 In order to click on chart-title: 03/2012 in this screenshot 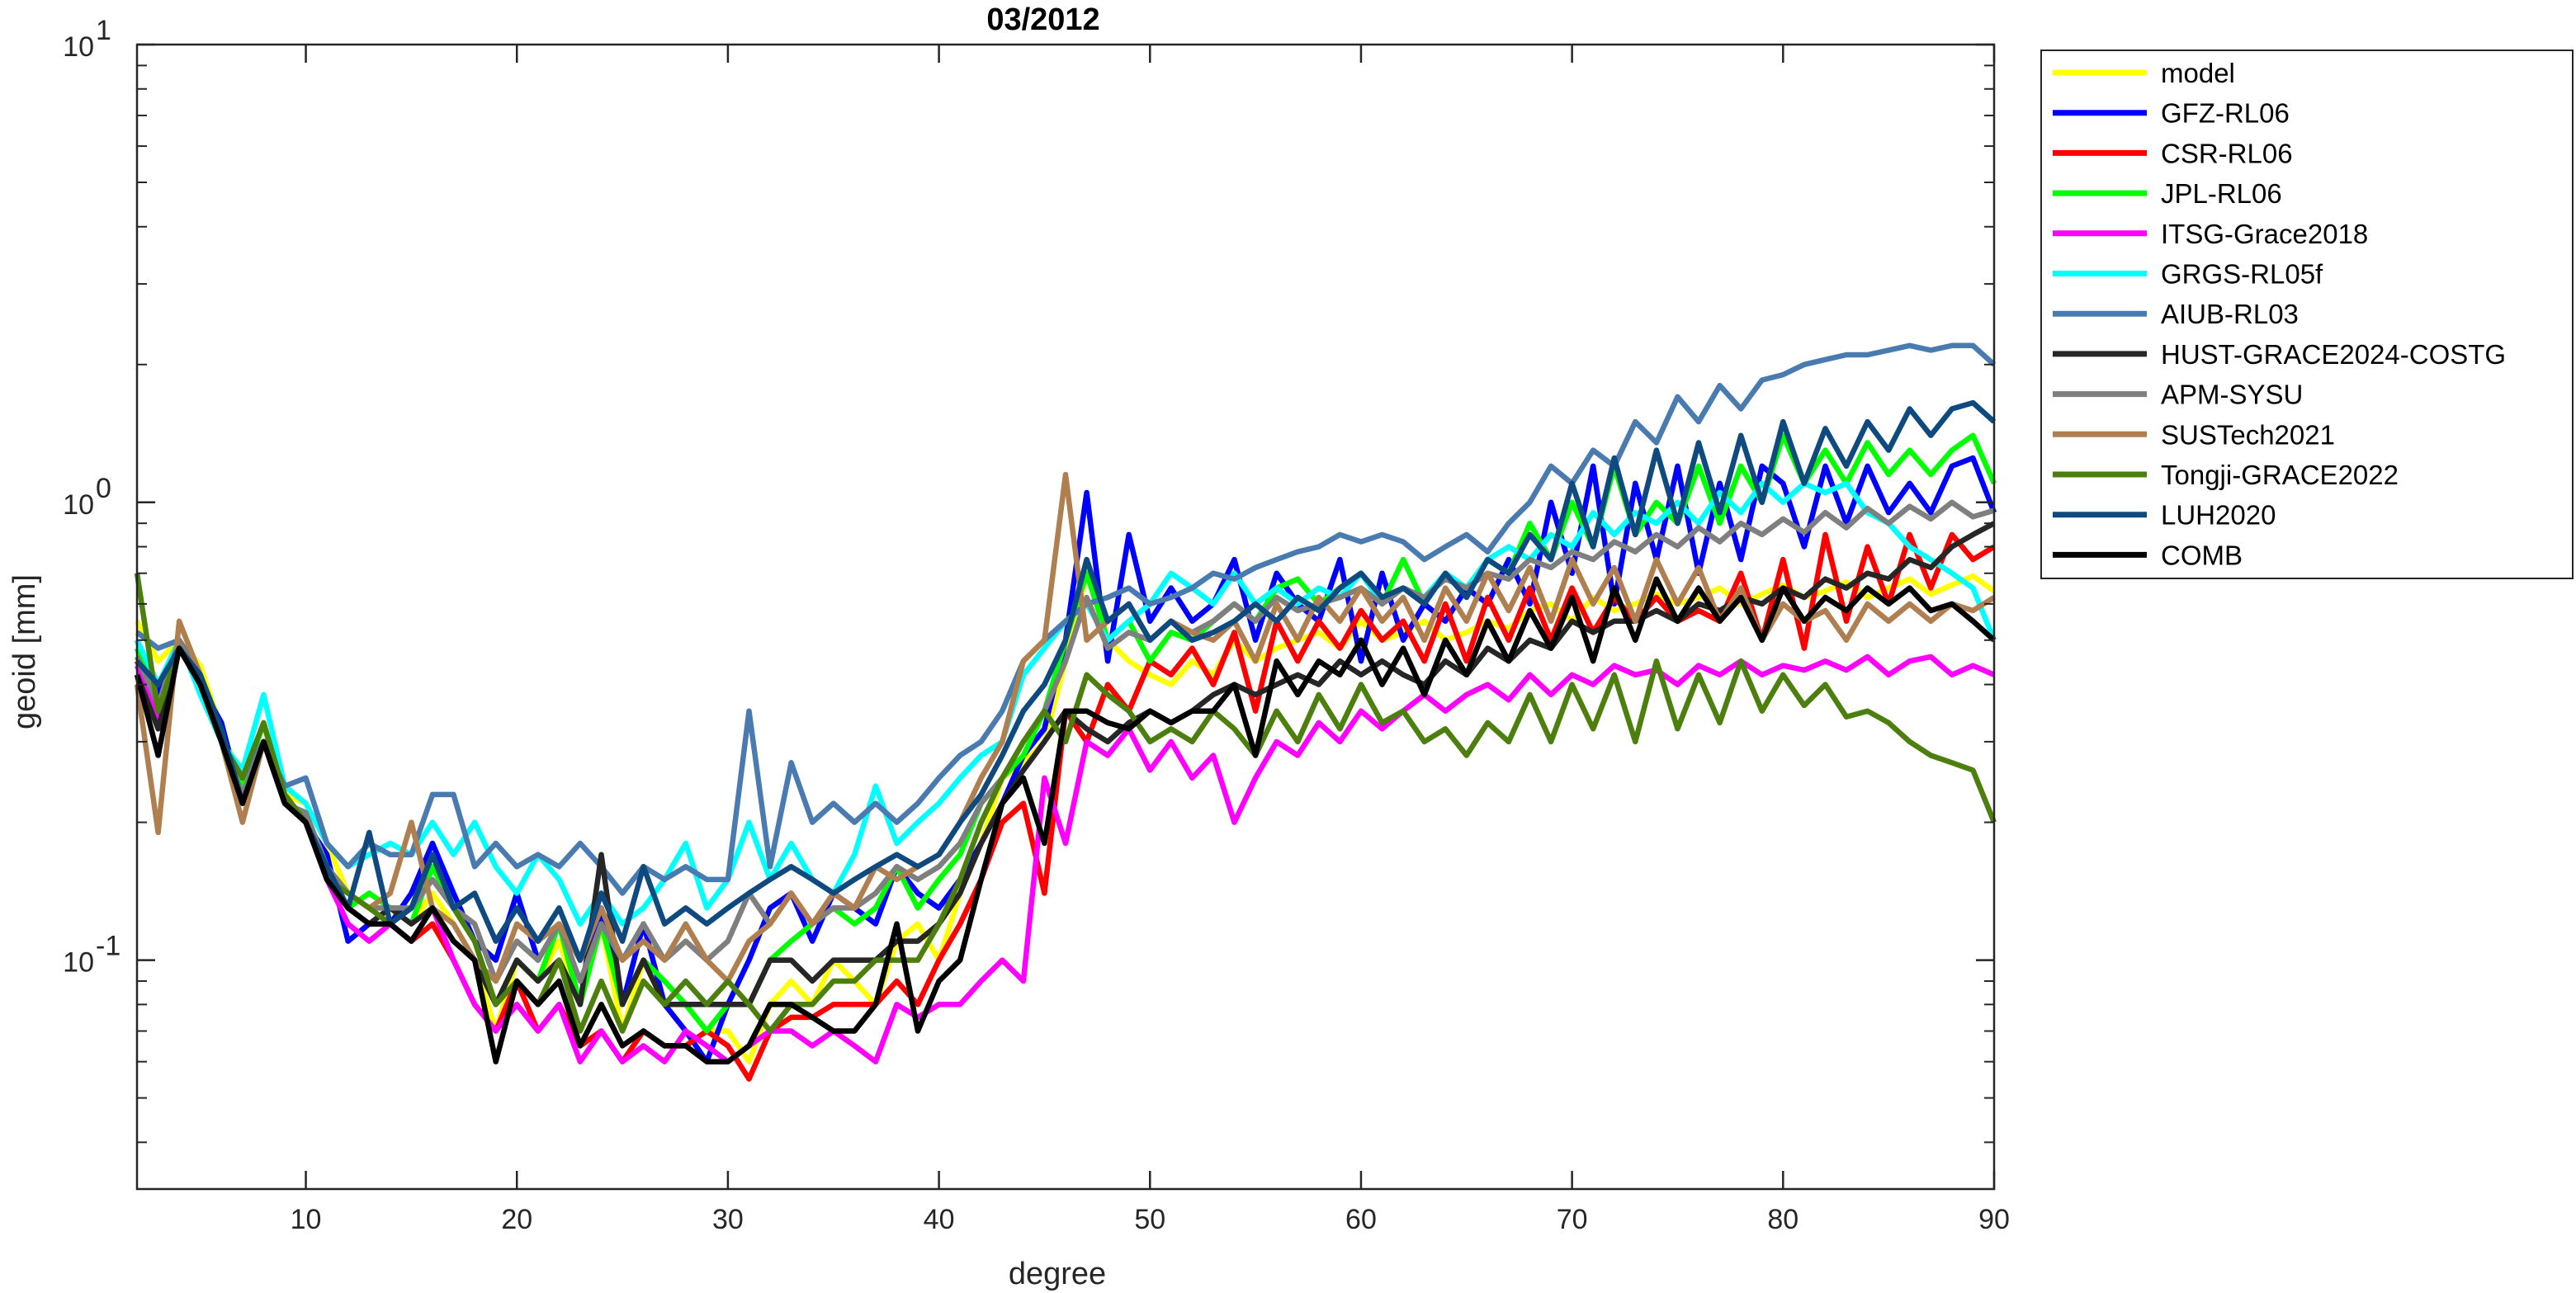, I will do `click(1042, 19)`.